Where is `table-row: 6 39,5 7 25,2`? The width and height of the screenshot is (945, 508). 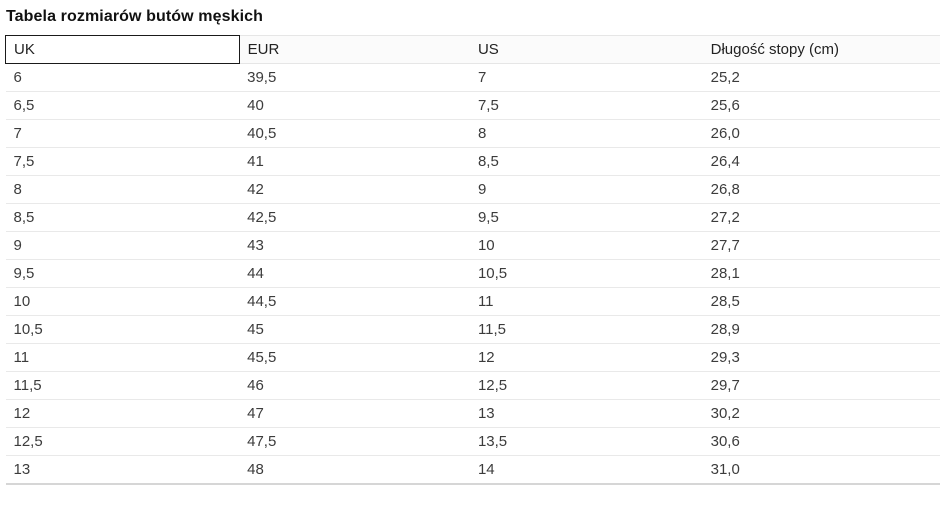
table-row: 6 39,5 7 25,2 is located at coordinates (472, 77).